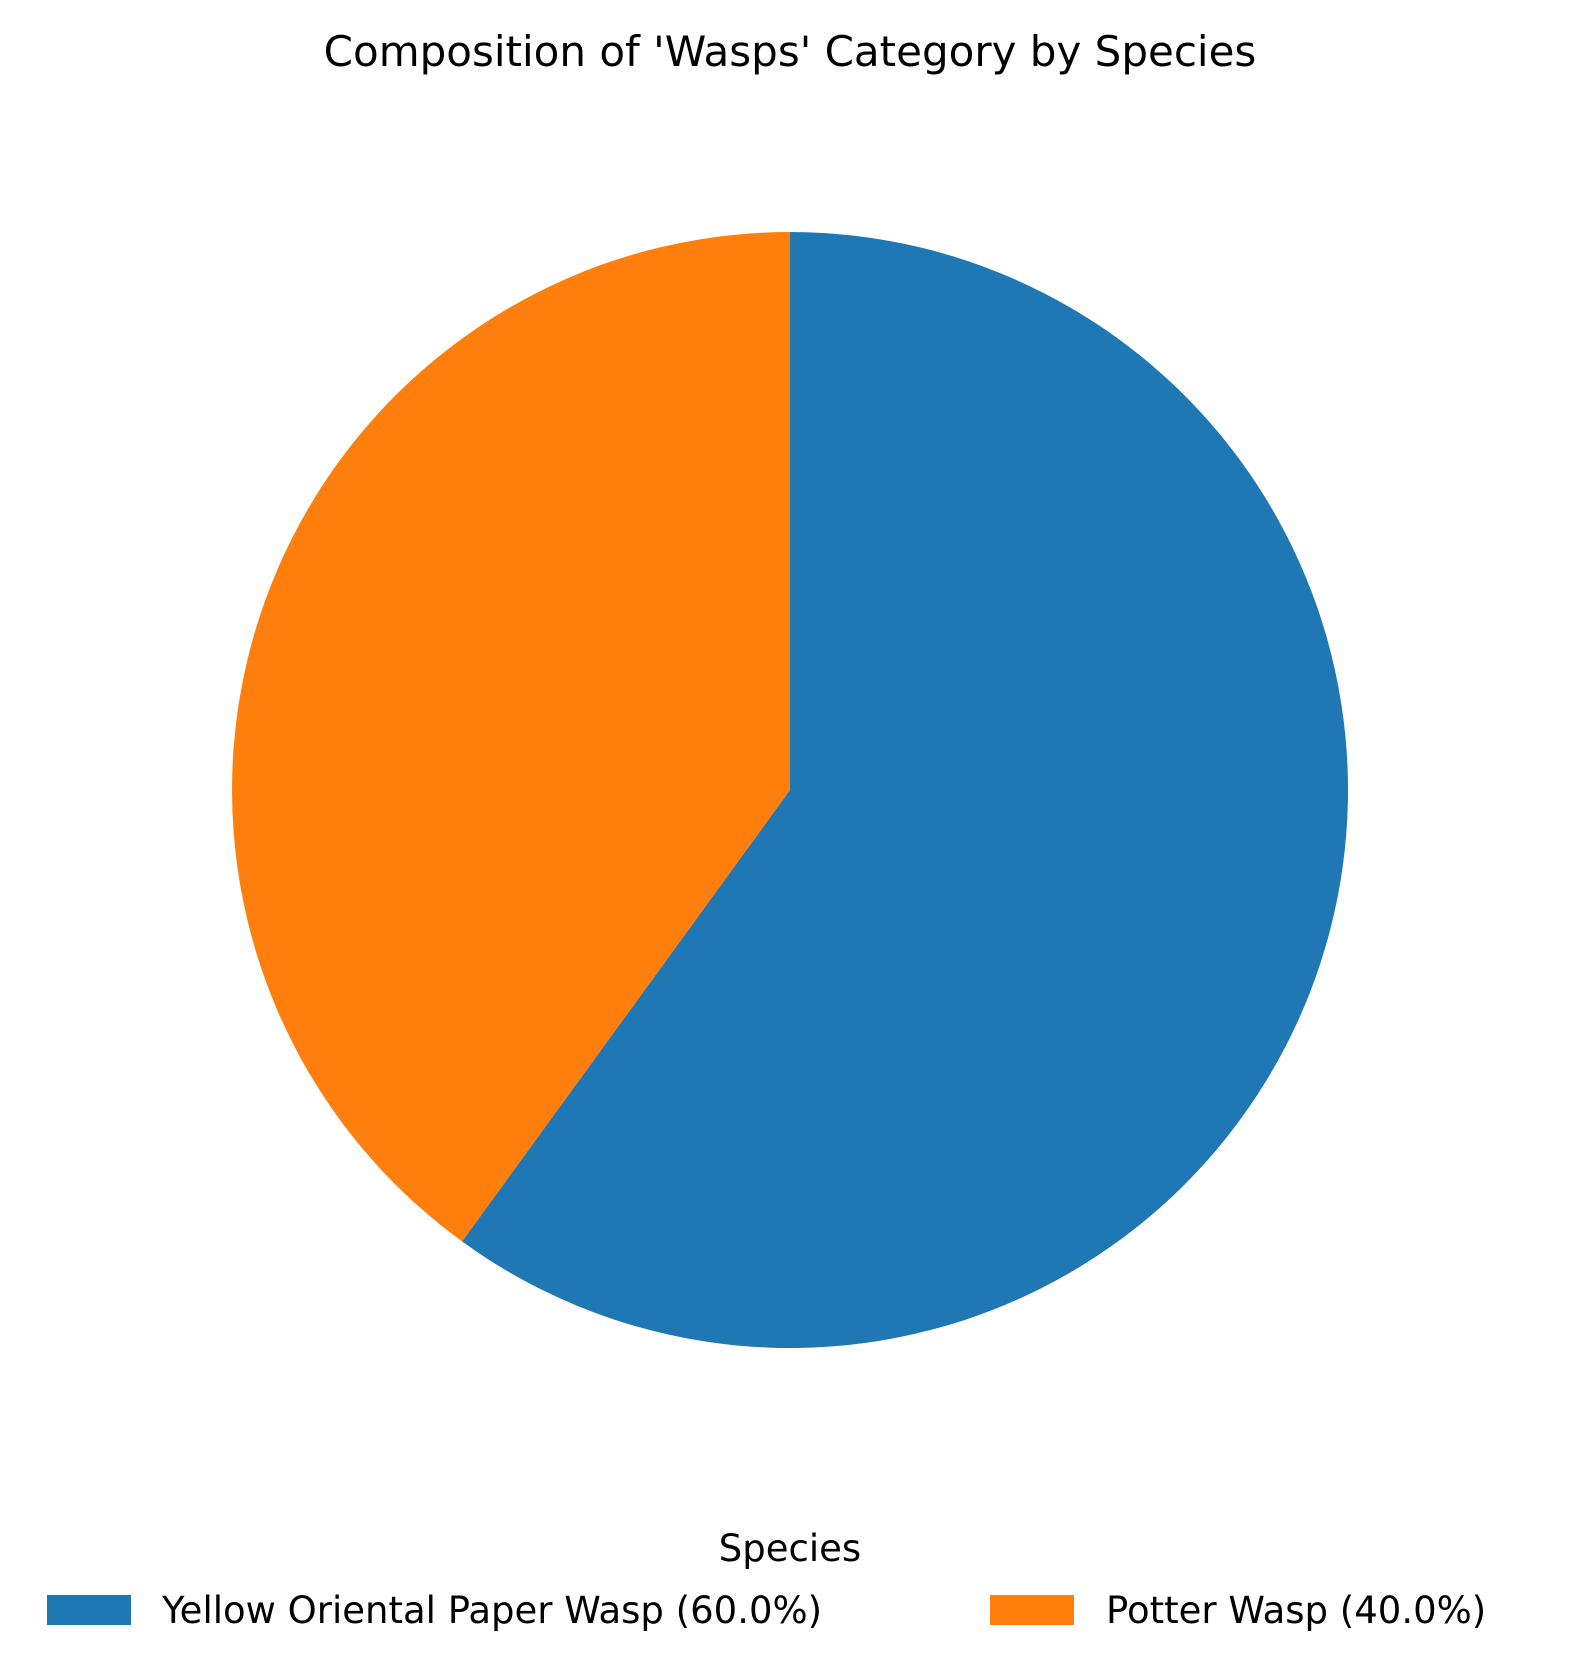 Image resolution: width=1580 pixels, height=1680 pixels. I want to click on legend-entry: Potter Wasp (40.0%), so click(1238, 1610).